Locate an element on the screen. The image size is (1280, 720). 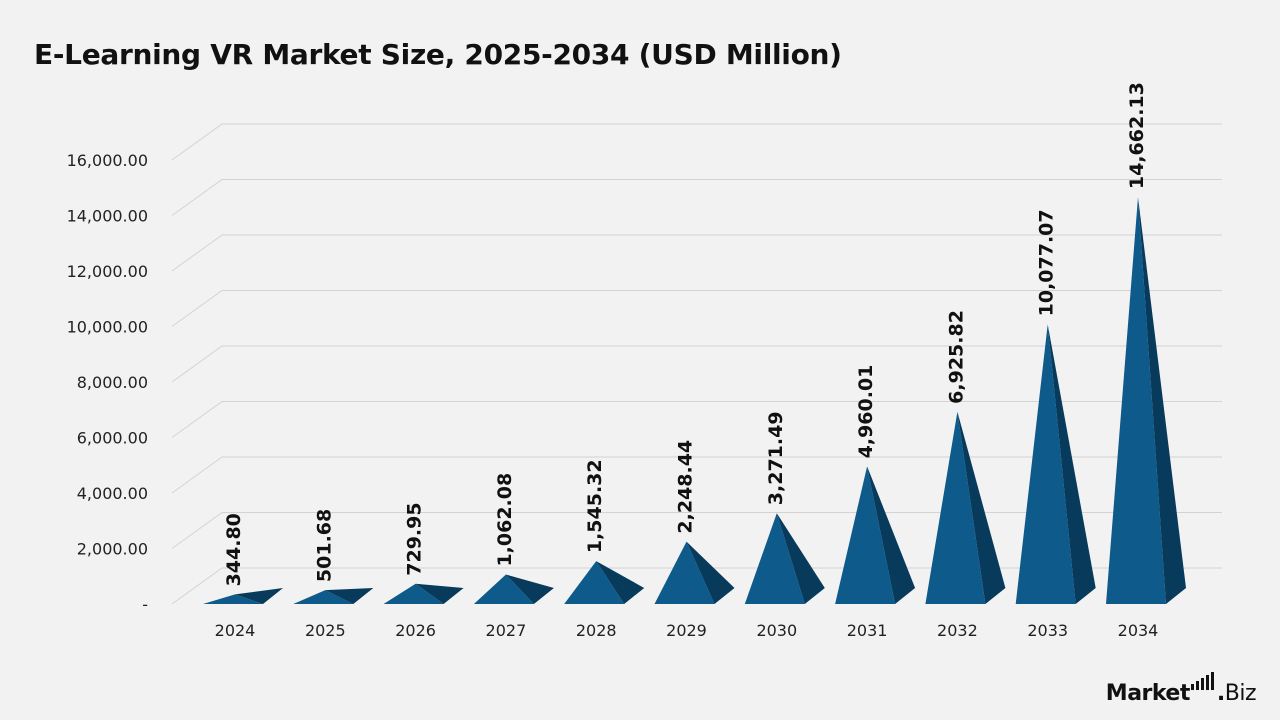
y-tick-label: 12,000.00 is located at coordinates (107, 271).